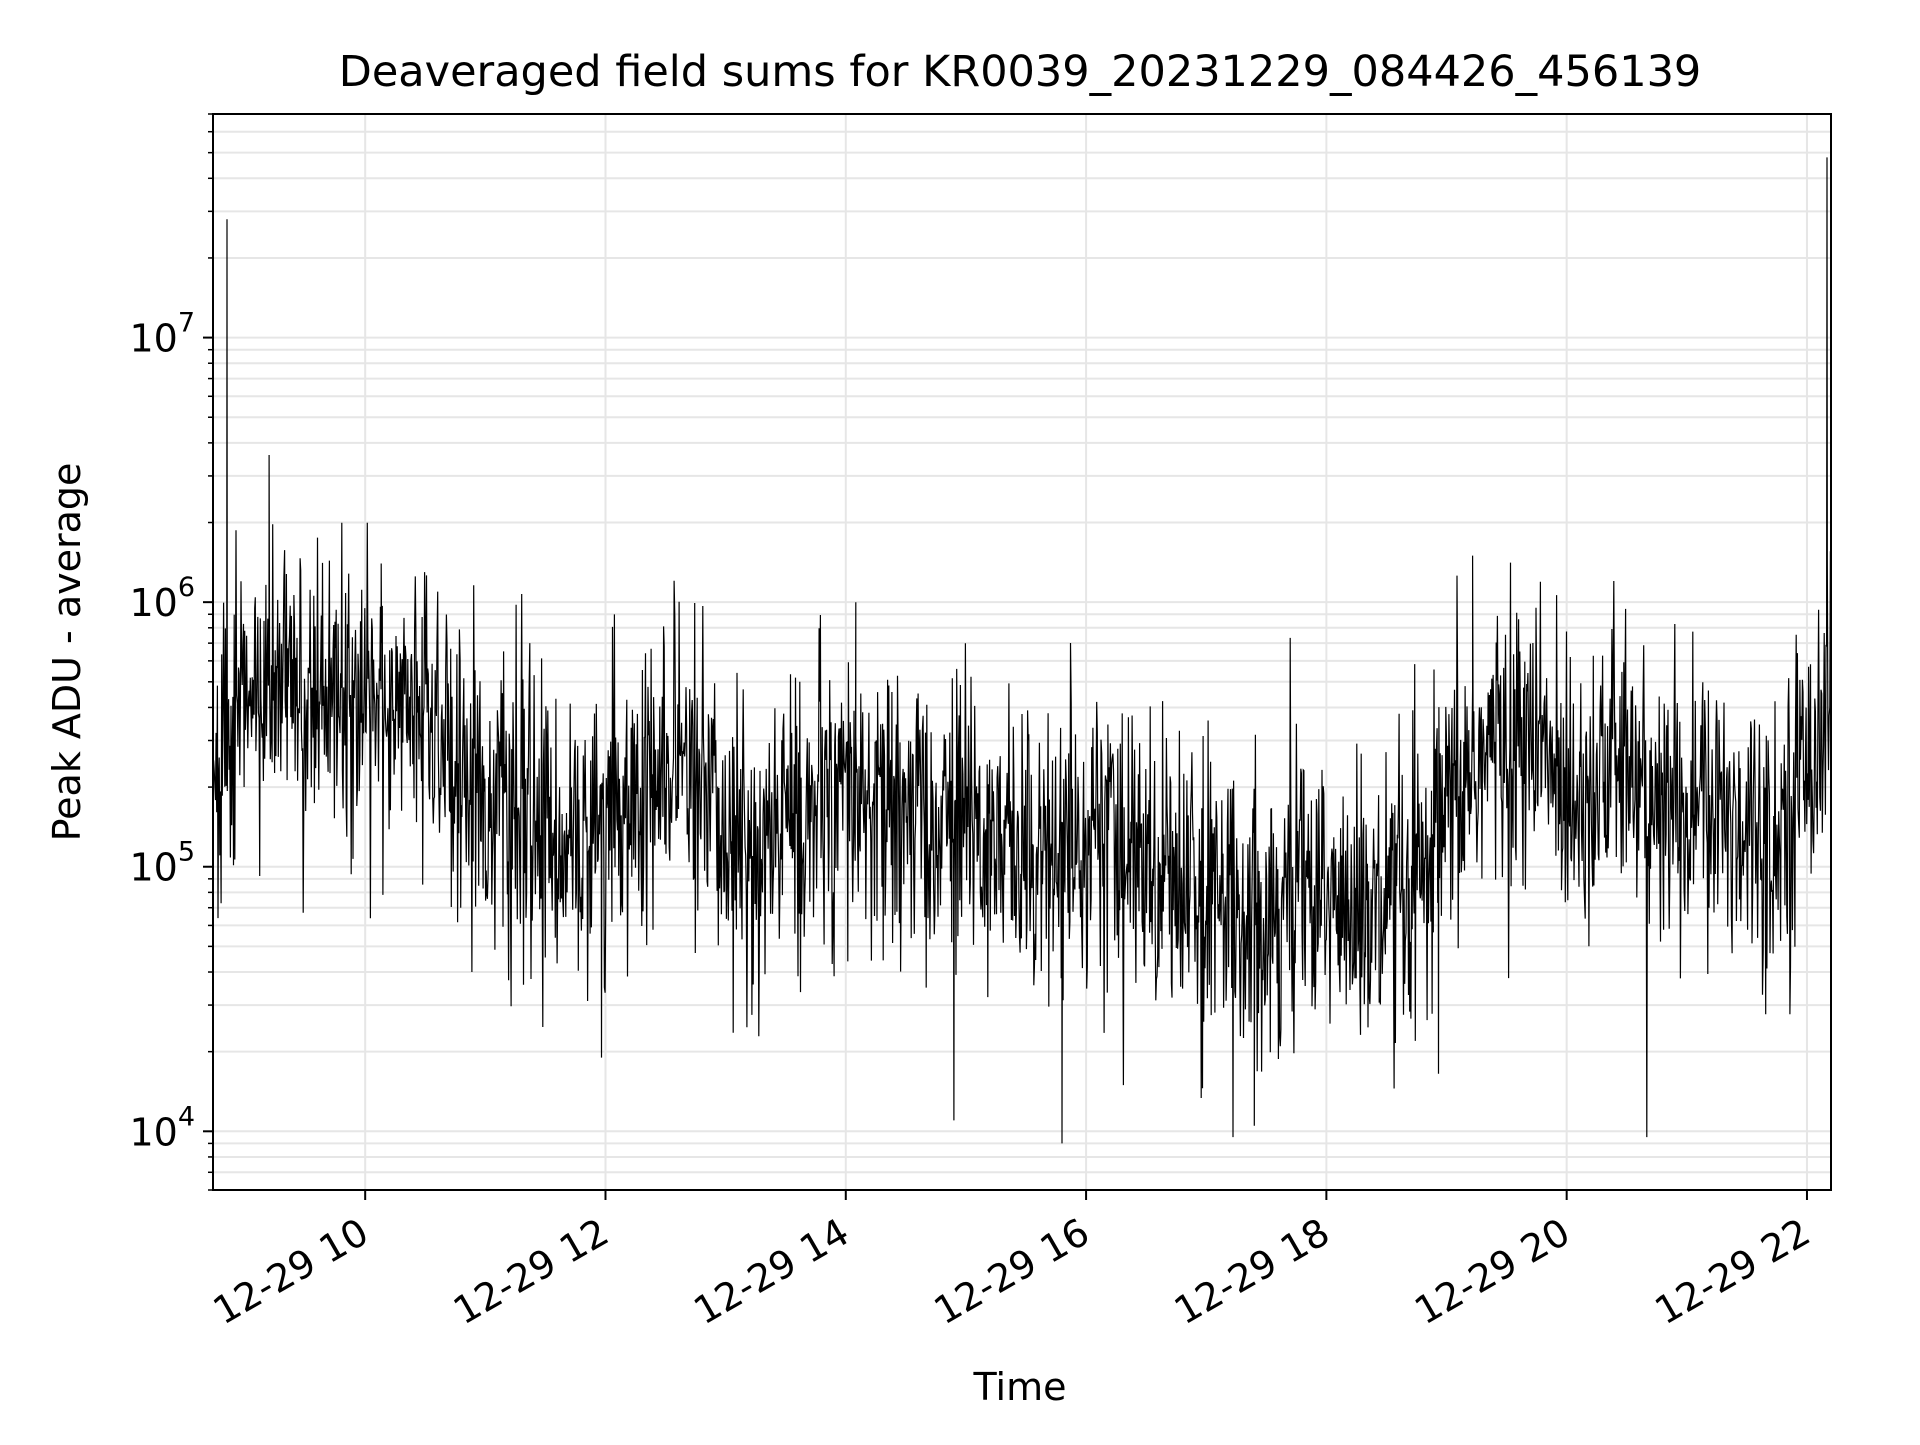 This screenshot has height=1445, width=1920. I want to click on y-tick-label: 10⁷, so click(162, 334).